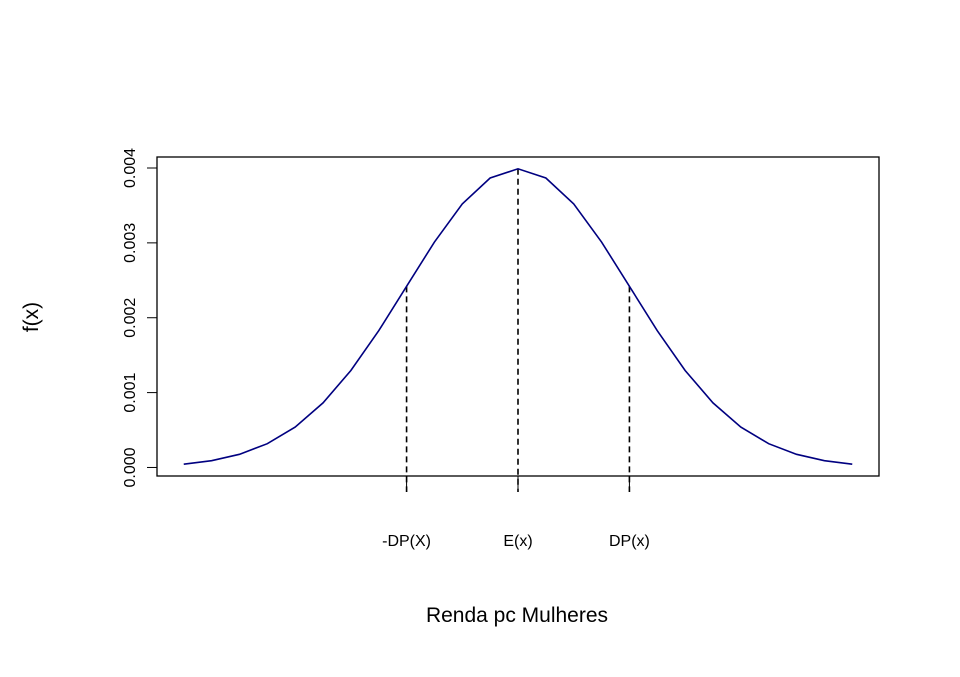  Describe the element at coordinates (31, 317) in the screenshot. I see `y-axis-title: f(x)` at that location.